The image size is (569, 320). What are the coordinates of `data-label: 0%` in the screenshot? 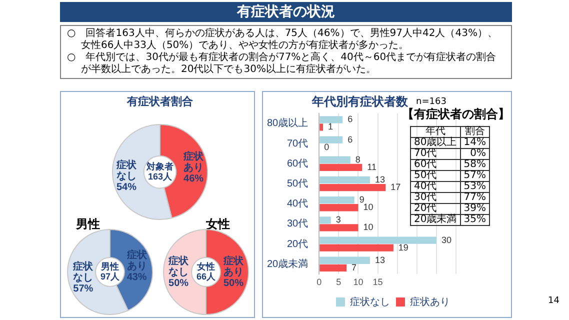 It's located at (475, 154).